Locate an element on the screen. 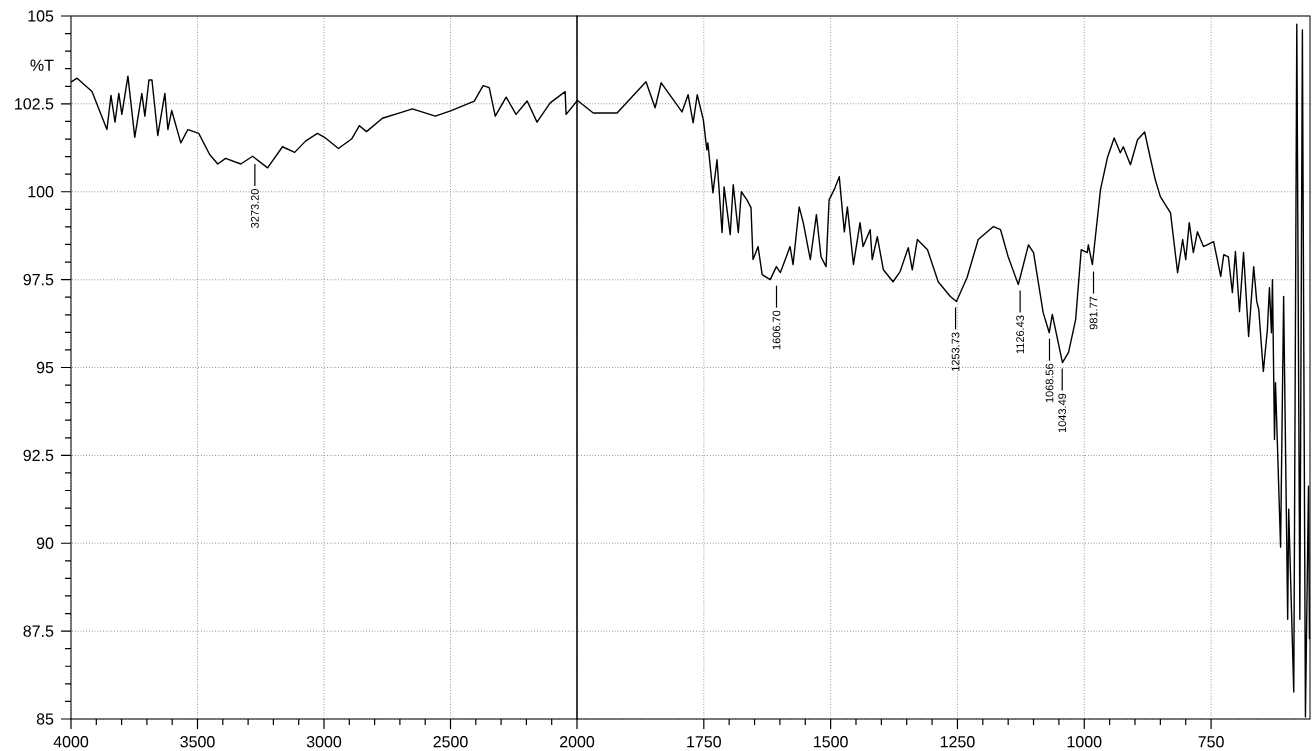 The image size is (1312, 751). y-tick-label: 85 is located at coordinates (45, 719).